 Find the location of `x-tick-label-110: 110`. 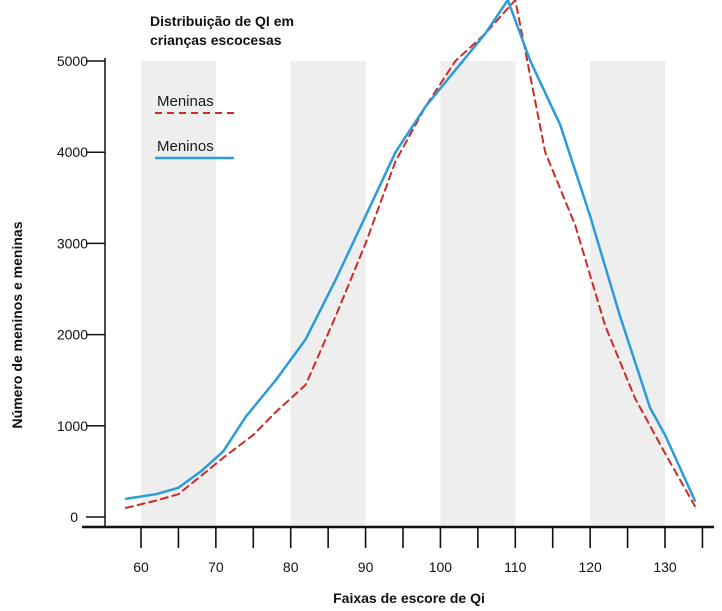

x-tick-label-110: 110 is located at coordinates (515, 567).